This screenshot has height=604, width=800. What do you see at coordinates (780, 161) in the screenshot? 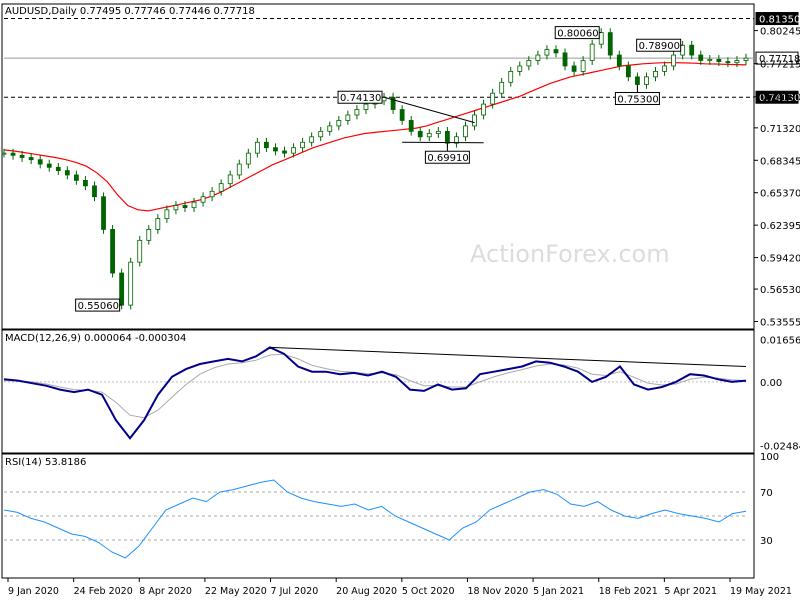
I see `price-y-tick-label: 0.68345` at bounding box center [780, 161].